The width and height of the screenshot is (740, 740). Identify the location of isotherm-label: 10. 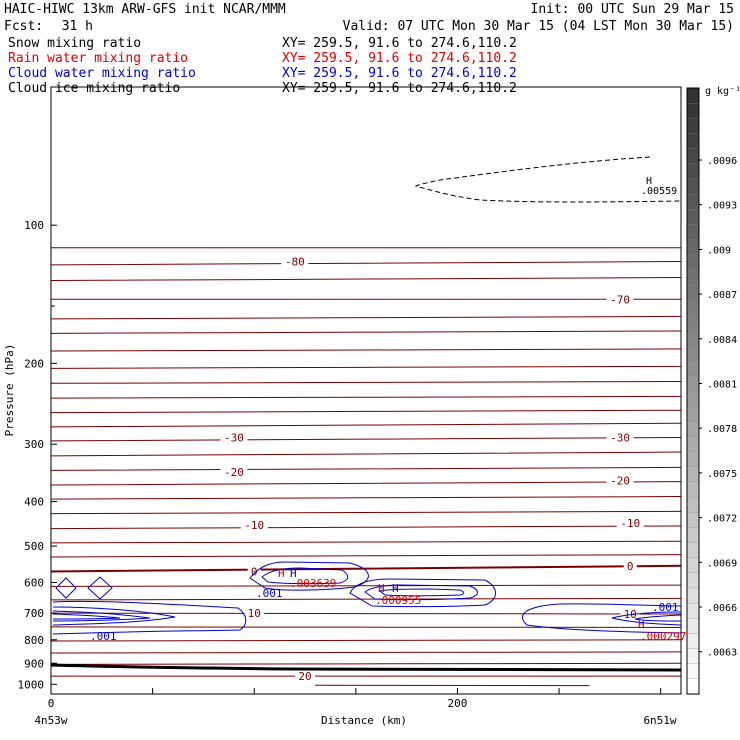
(254, 613).